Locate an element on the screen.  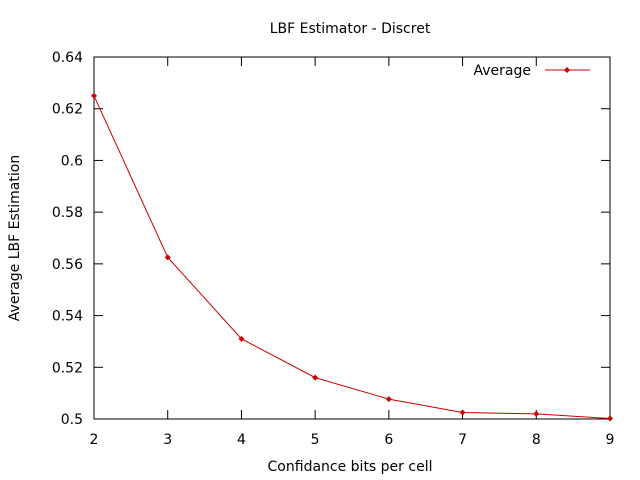
y-tick-label: 0.56 is located at coordinates (67, 265).